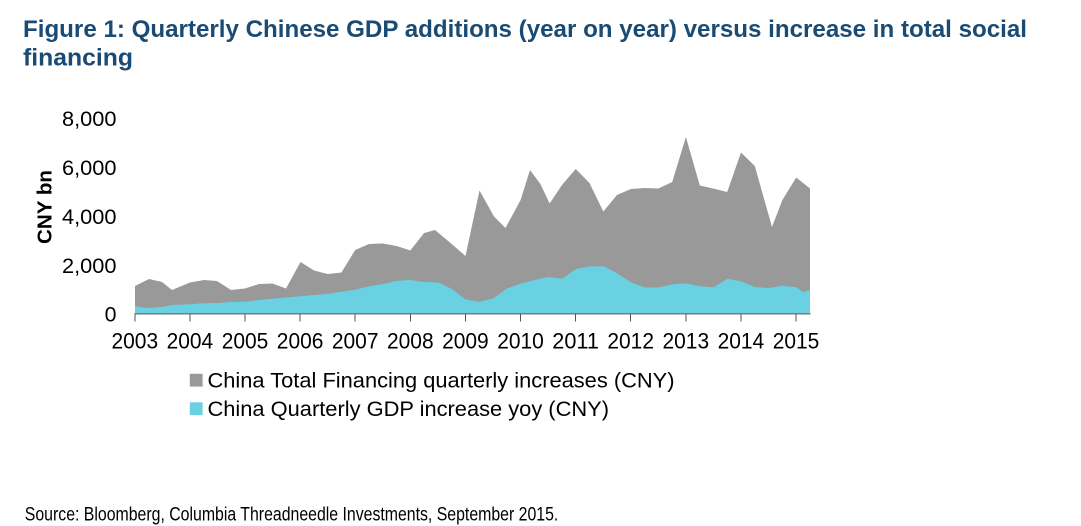  Describe the element at coordinates (741, 340) in the screenshot. I see `svg-text: 2014` at that location.